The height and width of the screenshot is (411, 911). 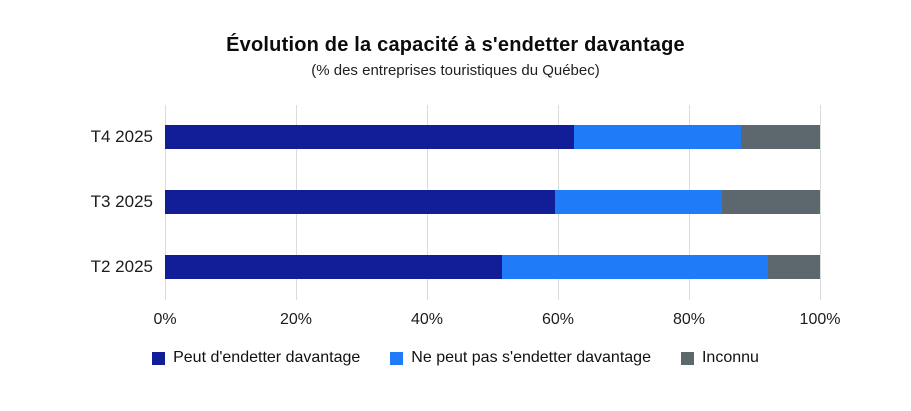 What do you see at coordinates (121, 266) in the screenshot?
I see `y-axis-label: T2 2025` at bounding box center [121, 266].